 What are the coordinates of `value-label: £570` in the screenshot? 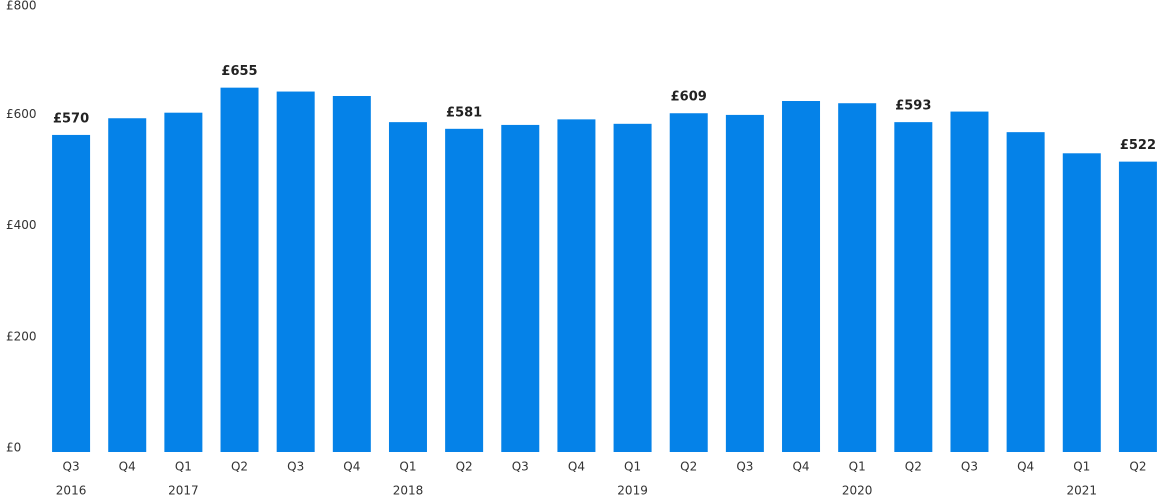 It's located at (71, 118).